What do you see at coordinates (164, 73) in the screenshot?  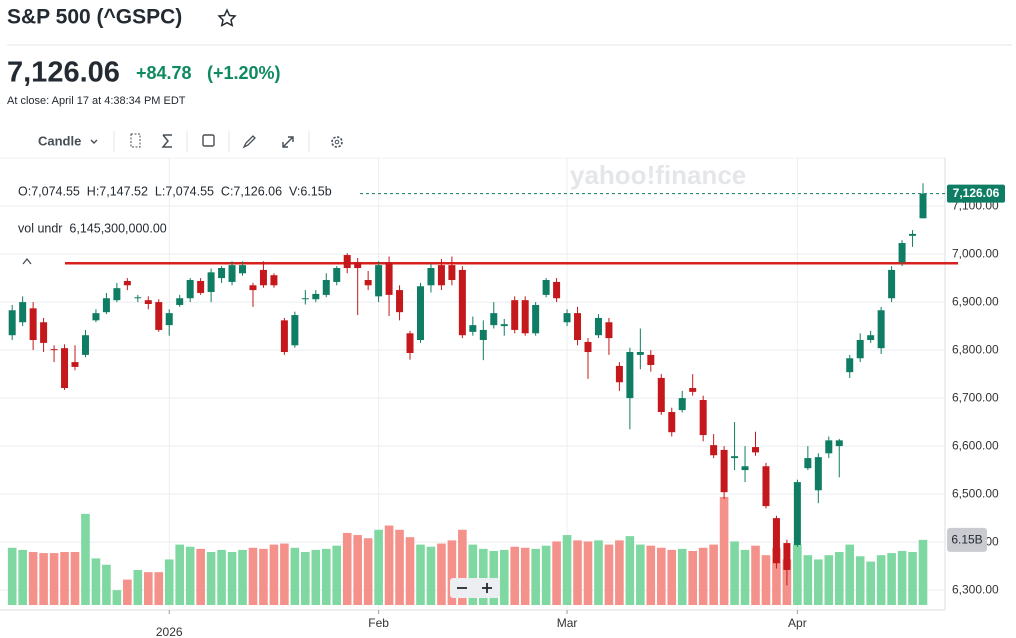 I see `price-change: +84.78` at bounding box center [164, 73].